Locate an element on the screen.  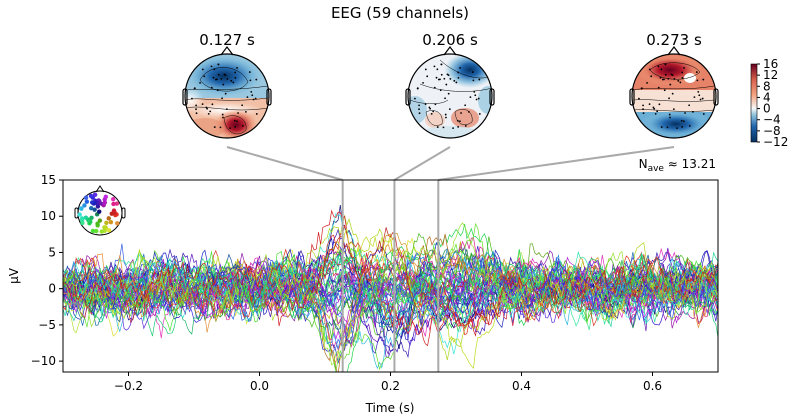
colorbar-tick-label: −12 is located at coordinates (775, 142).